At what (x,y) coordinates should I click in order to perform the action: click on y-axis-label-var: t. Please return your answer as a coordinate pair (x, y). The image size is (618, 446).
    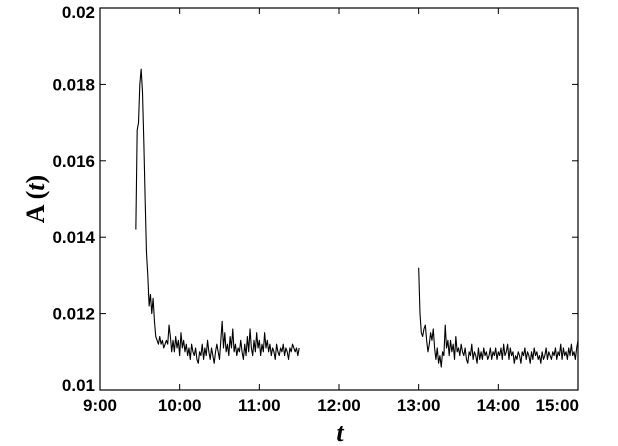
    Looking at the image, I should click on (35, 187).